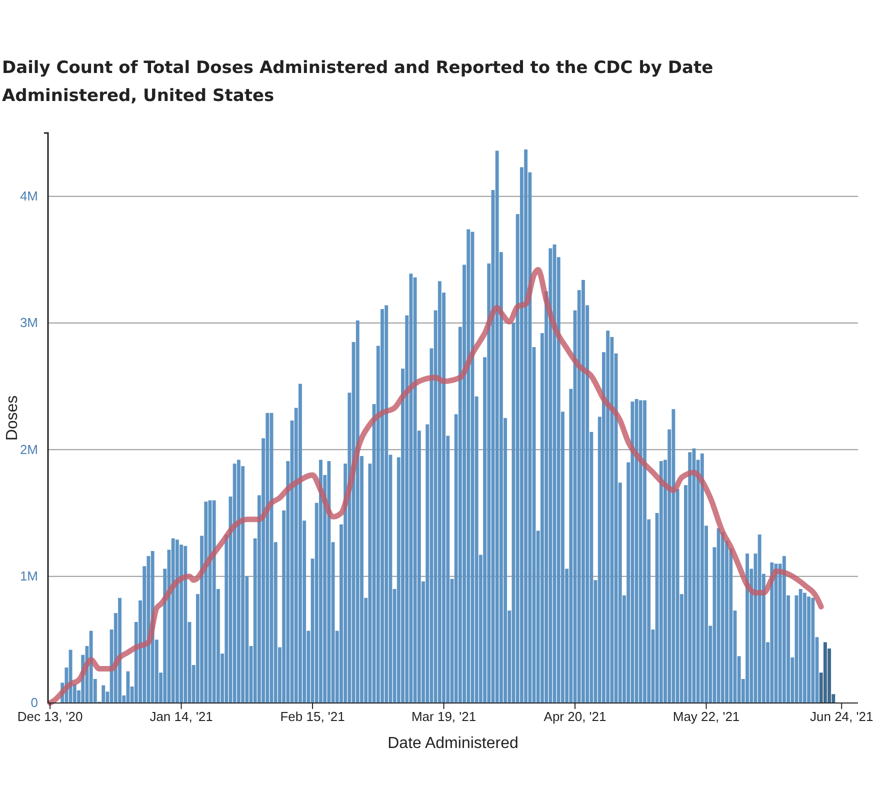 The image size is (881, 800). I want to click on x-tick-label: Apr 20, '21, so click(575, 716).